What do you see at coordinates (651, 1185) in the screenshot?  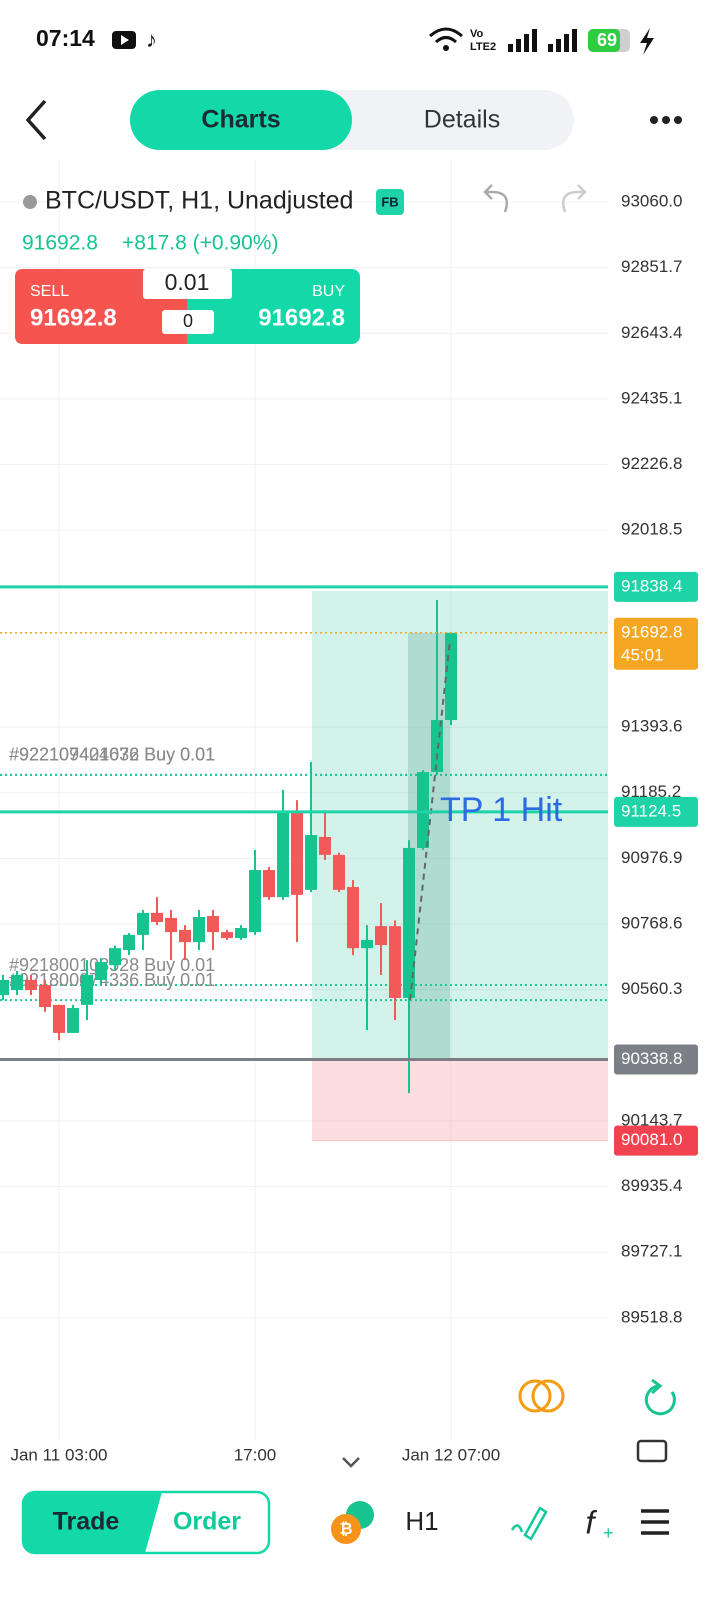 I see `y-tick-label: 89935.4` at bounding box center [651, 1185].